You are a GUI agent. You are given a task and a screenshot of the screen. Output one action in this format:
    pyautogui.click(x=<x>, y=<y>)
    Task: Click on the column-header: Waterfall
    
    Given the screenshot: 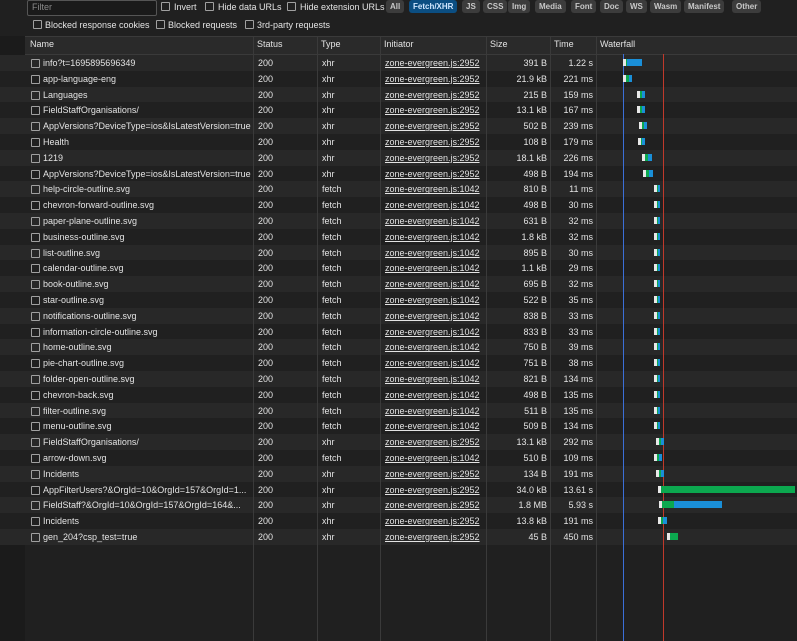 What is the action you would take?
    pyautogui.click(x=617, y=44)
    